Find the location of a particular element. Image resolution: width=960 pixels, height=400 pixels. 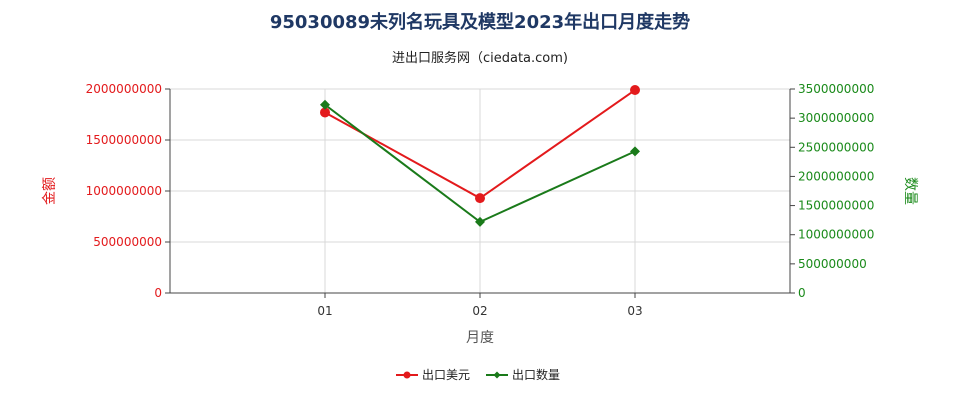

legend-label-2: 出口数量 is located at coordinates (536, 374).